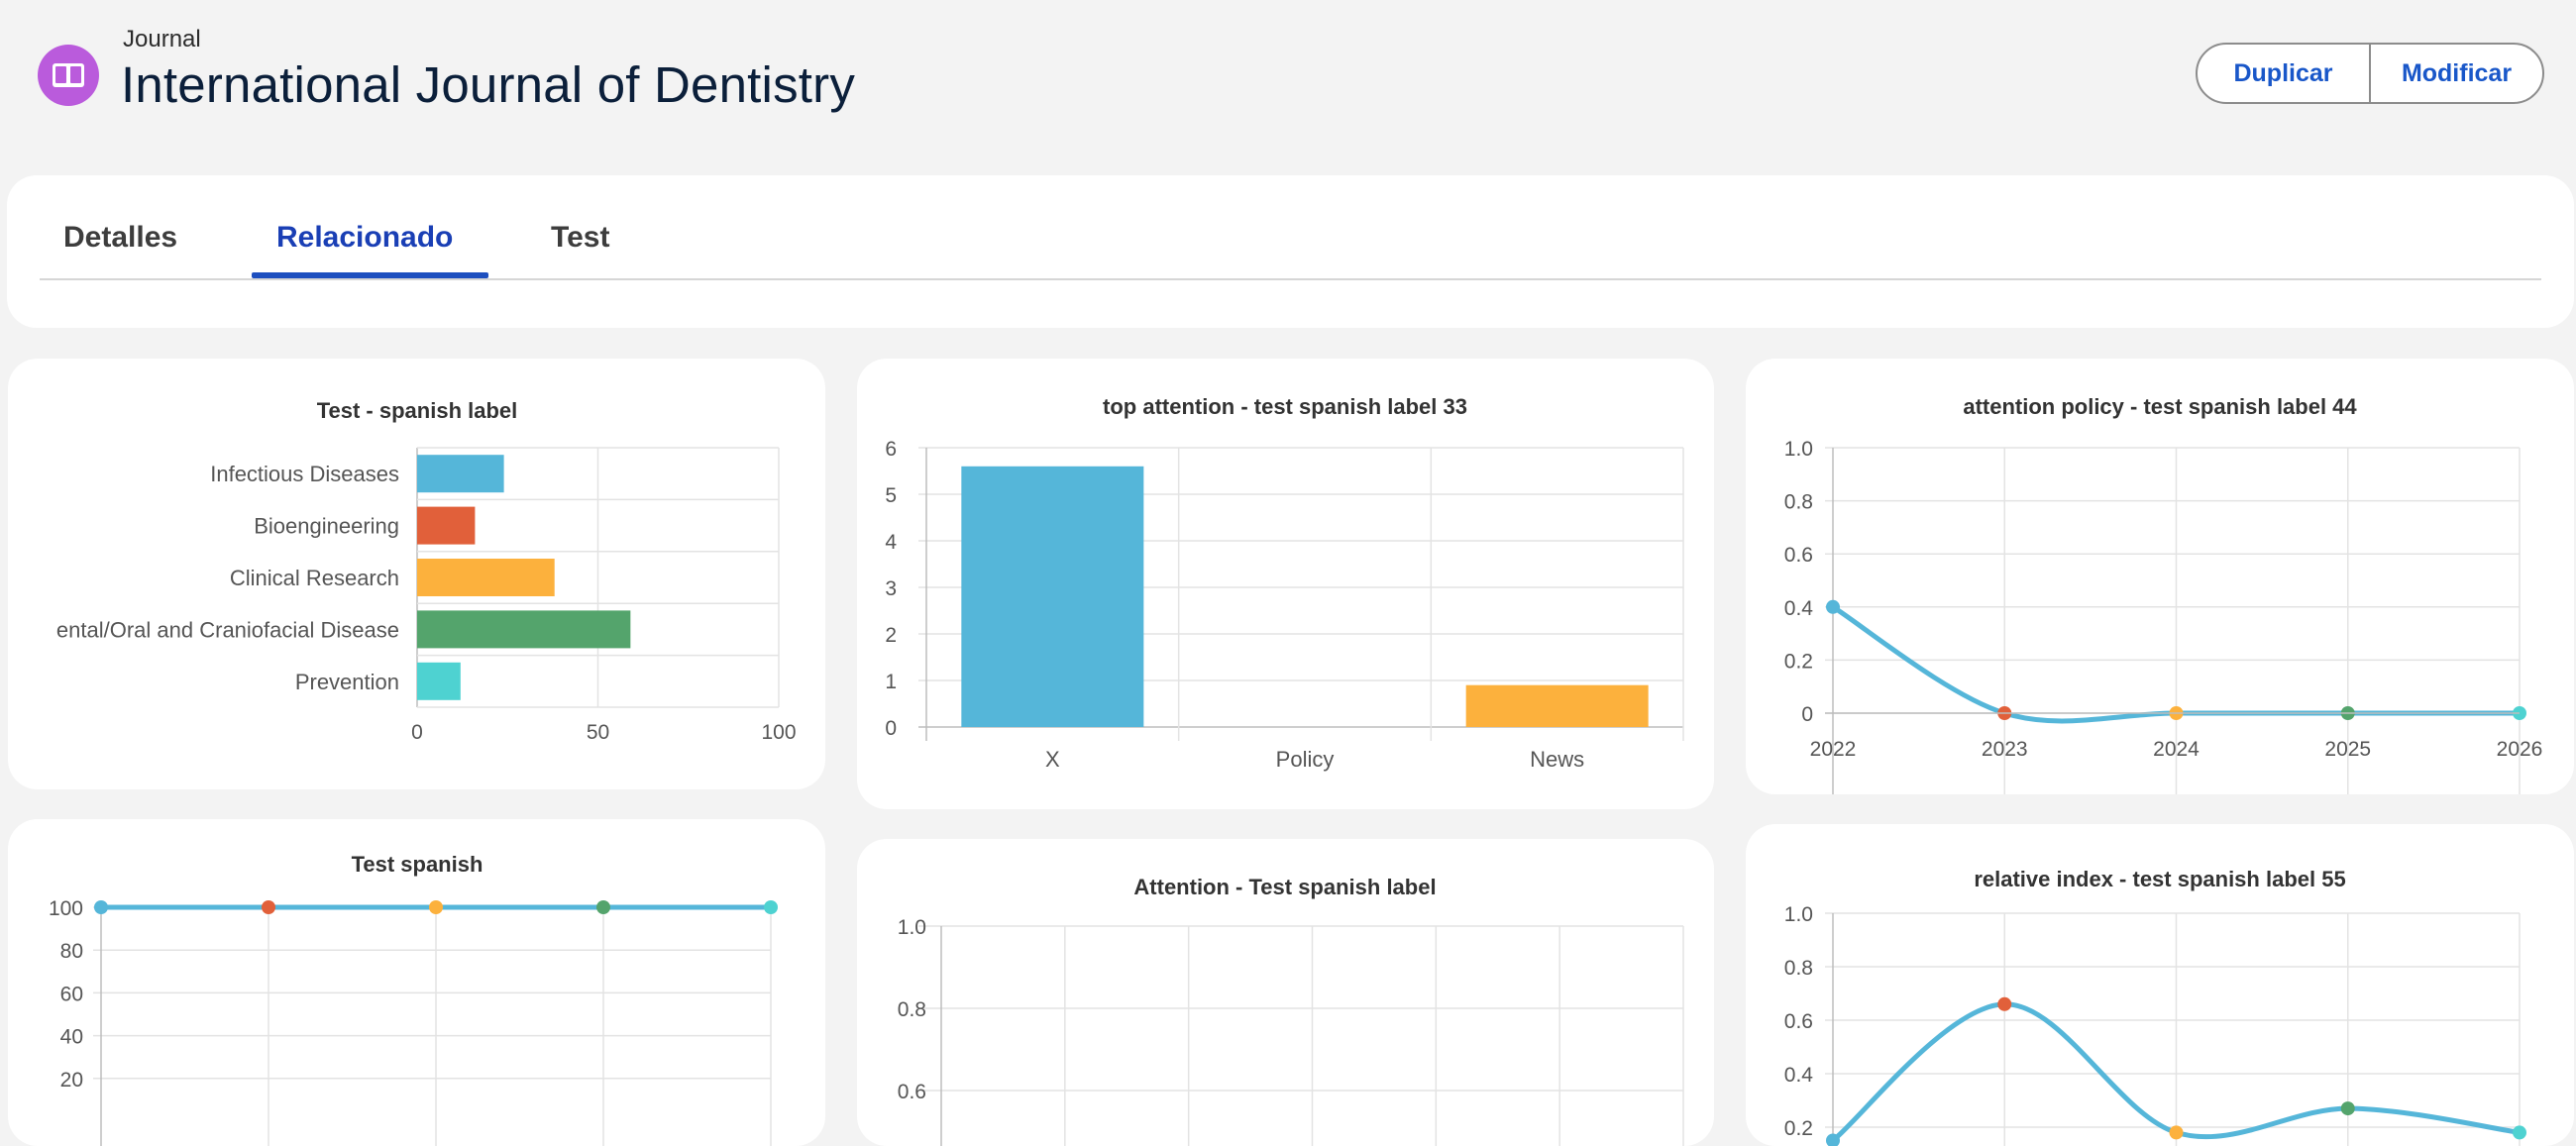  What do you see at coordinates (1290, 279) in the screenshot?
I see `tab-divider` at bounding box center [1290, 279].